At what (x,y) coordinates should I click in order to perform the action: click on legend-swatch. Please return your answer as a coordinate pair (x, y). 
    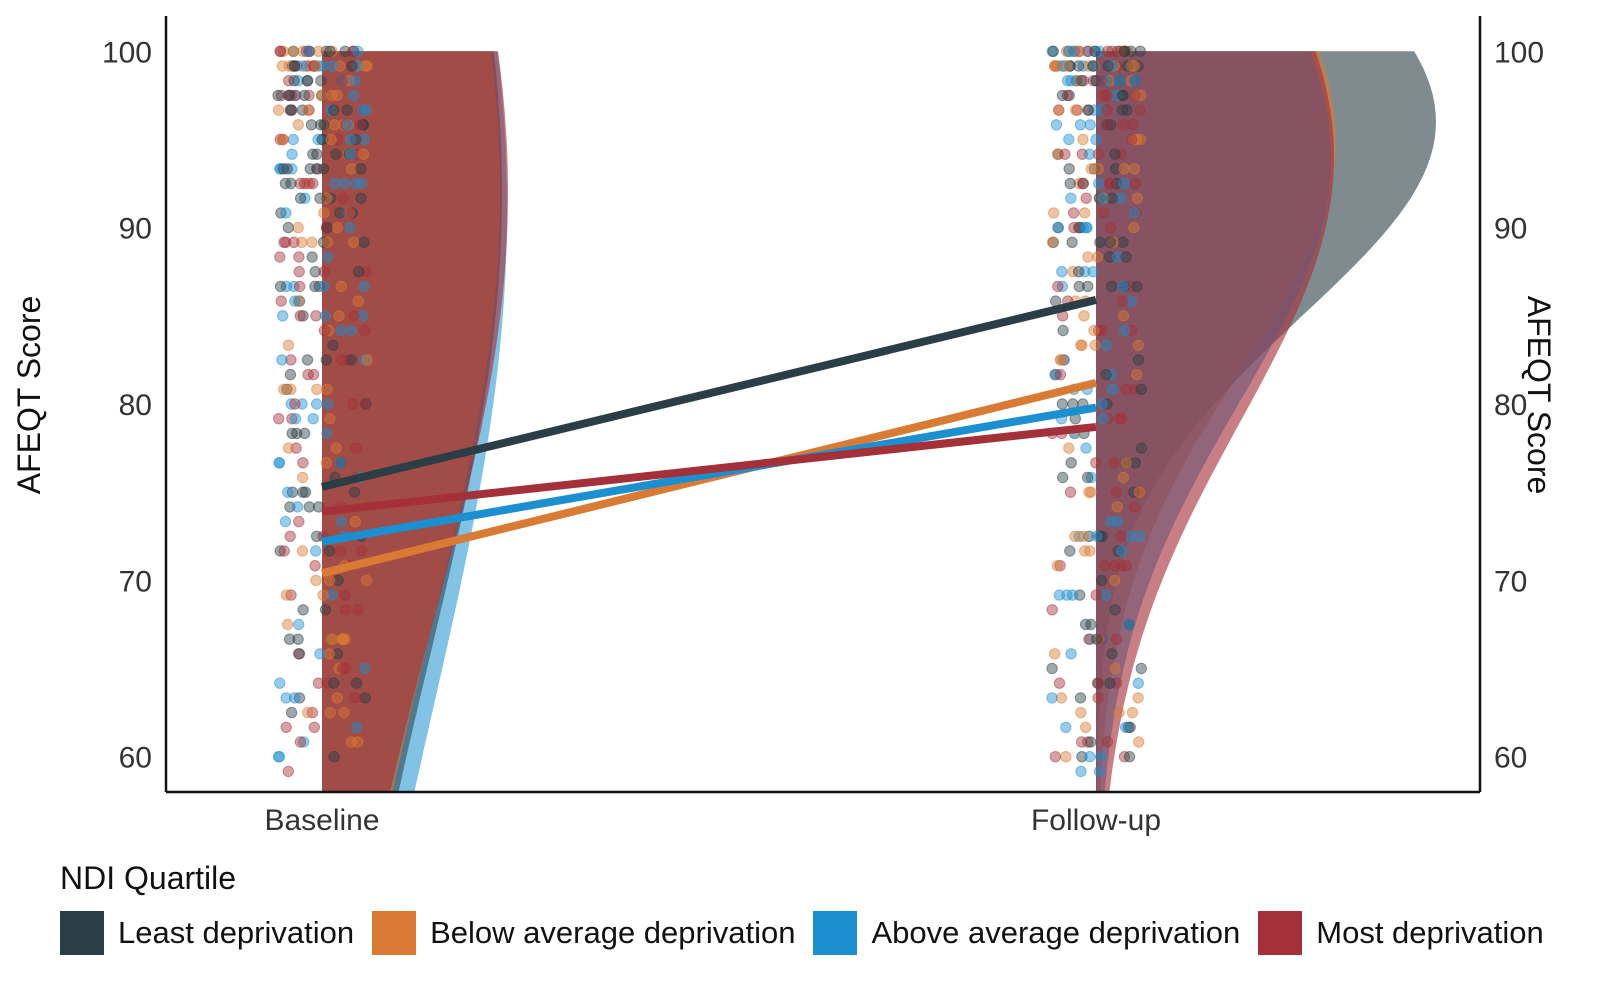
    Looking at the image, I should click on (394, 933).